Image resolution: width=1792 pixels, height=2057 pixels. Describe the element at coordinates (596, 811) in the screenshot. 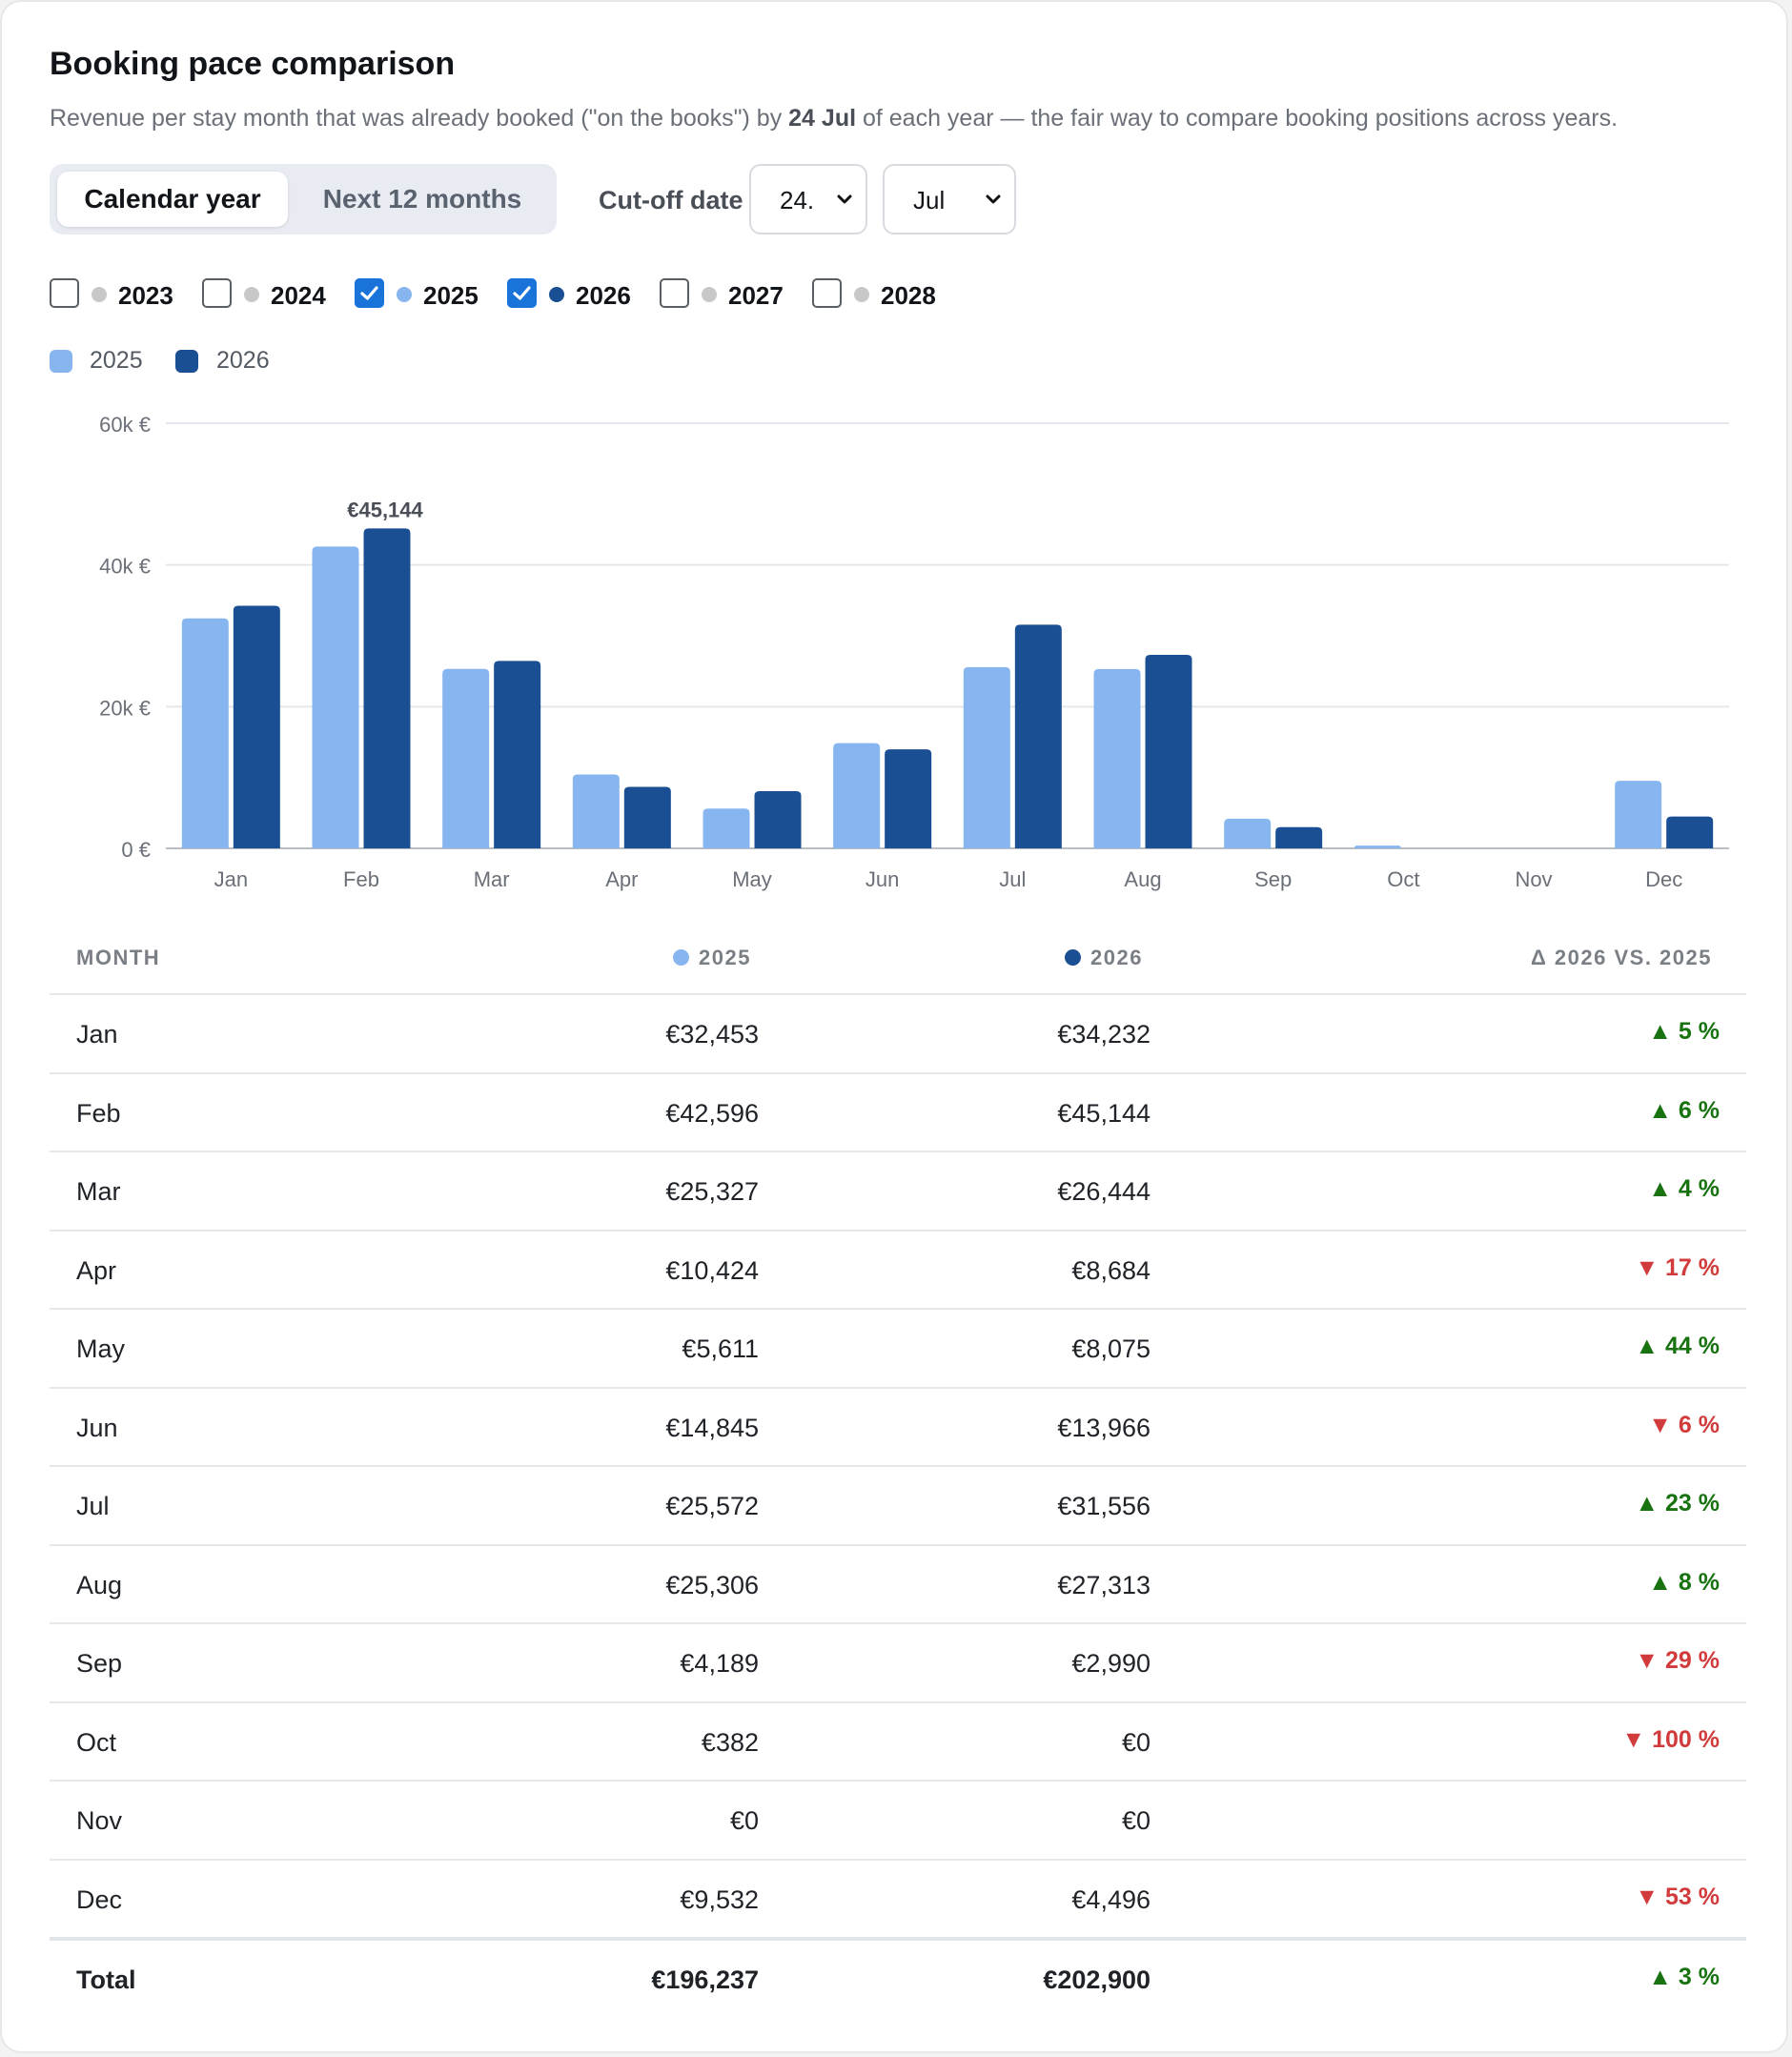

I see `bar-2025-apr` at that location.